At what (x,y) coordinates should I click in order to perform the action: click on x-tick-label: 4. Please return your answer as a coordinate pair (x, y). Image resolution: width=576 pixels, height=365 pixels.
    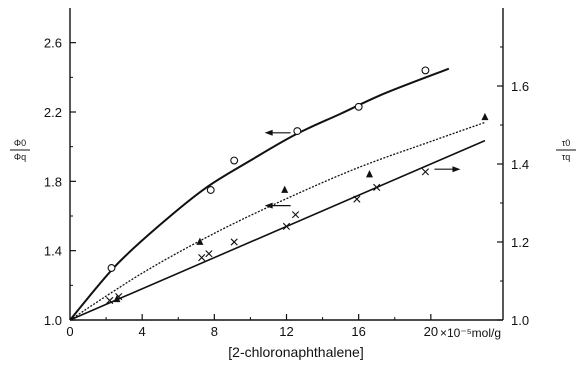
    Looking at the image, I should click on (142, 331).